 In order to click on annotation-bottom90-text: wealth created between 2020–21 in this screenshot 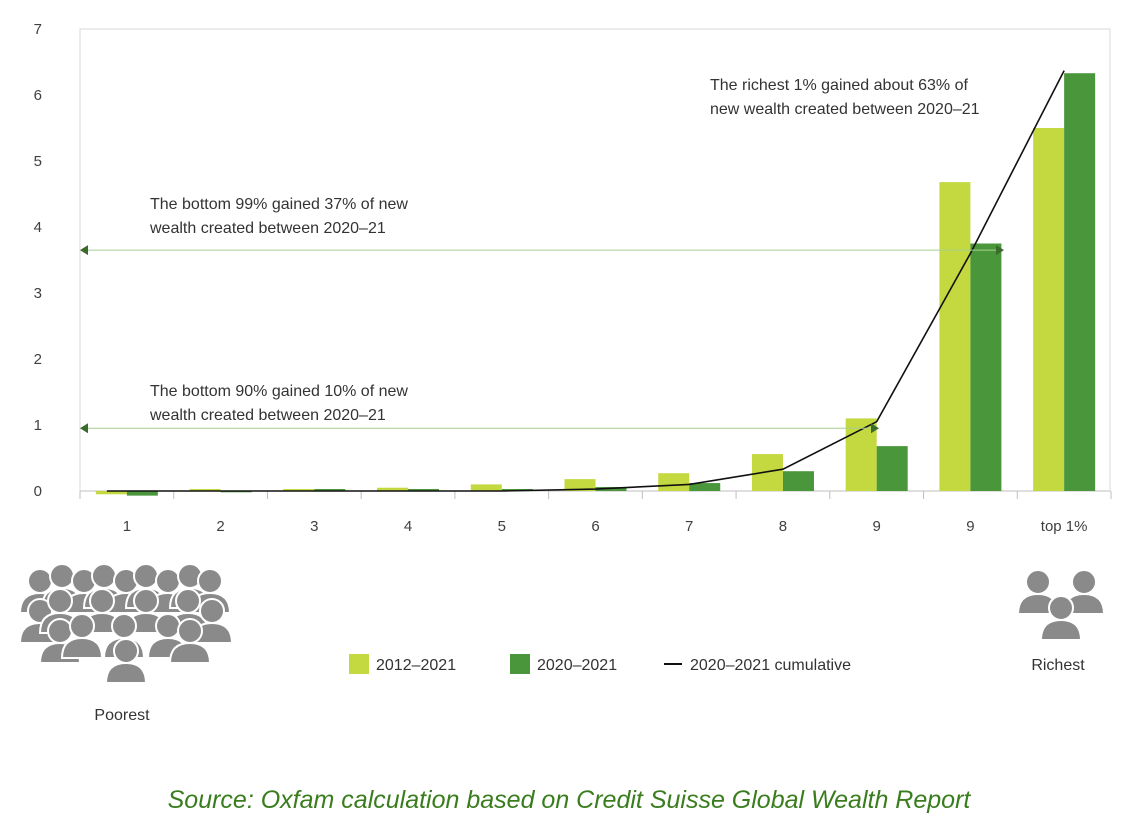, I will do `click(267, 415)`.